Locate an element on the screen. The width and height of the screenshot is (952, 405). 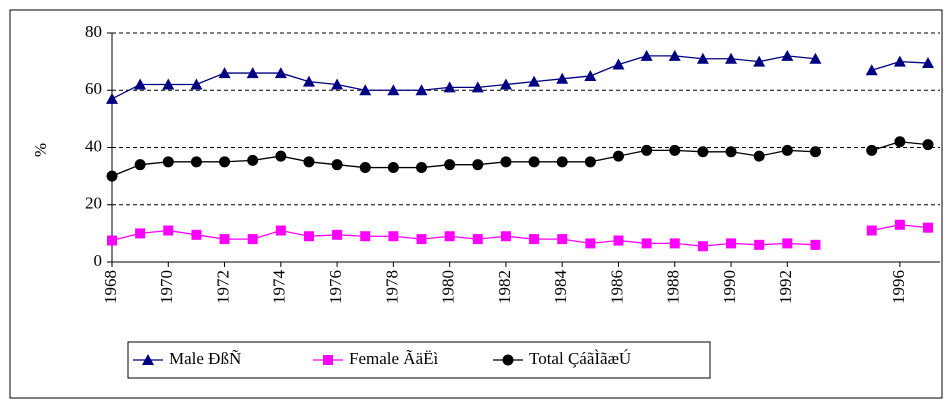
x-tick-label: 1976 is located at coordinates (335, 287).